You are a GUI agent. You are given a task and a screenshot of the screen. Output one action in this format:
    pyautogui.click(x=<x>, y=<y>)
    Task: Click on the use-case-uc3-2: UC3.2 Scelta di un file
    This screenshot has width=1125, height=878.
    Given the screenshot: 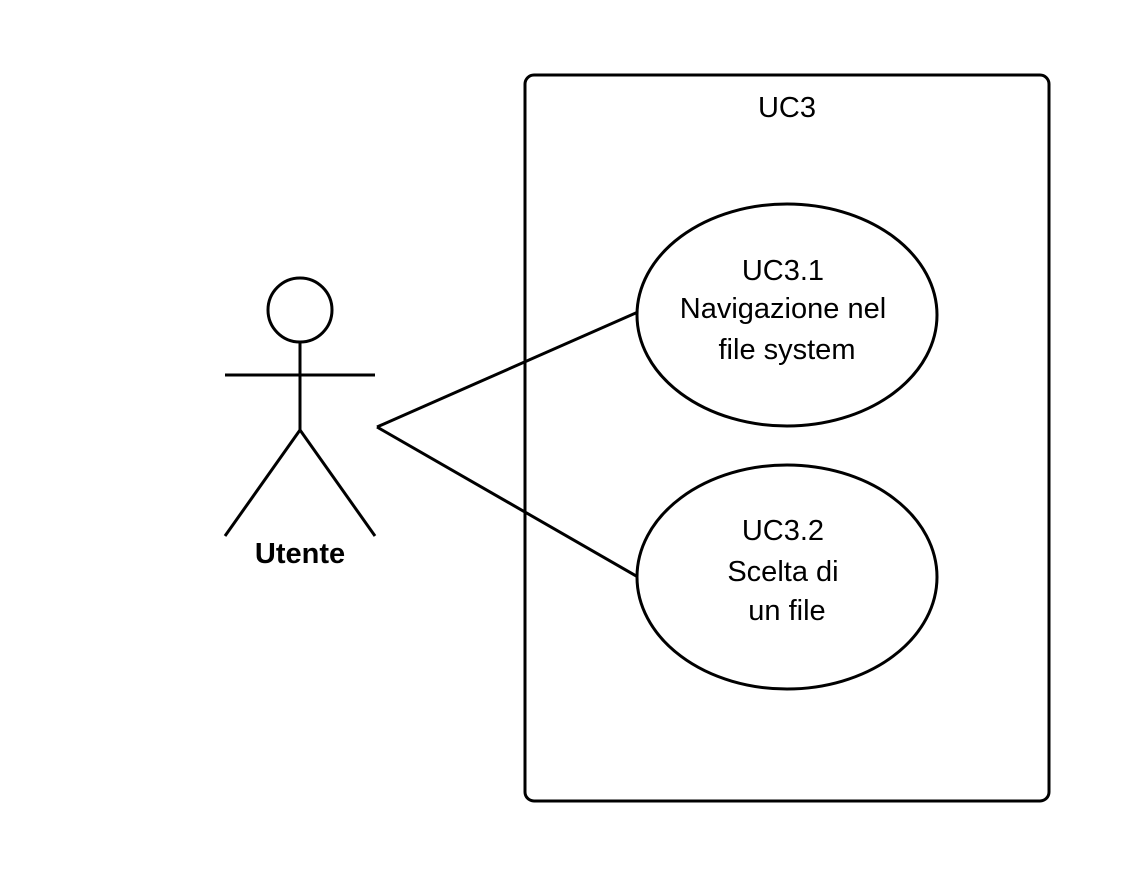 What is the action you would take?
    pyautogui.click(x=787, y=577)
    